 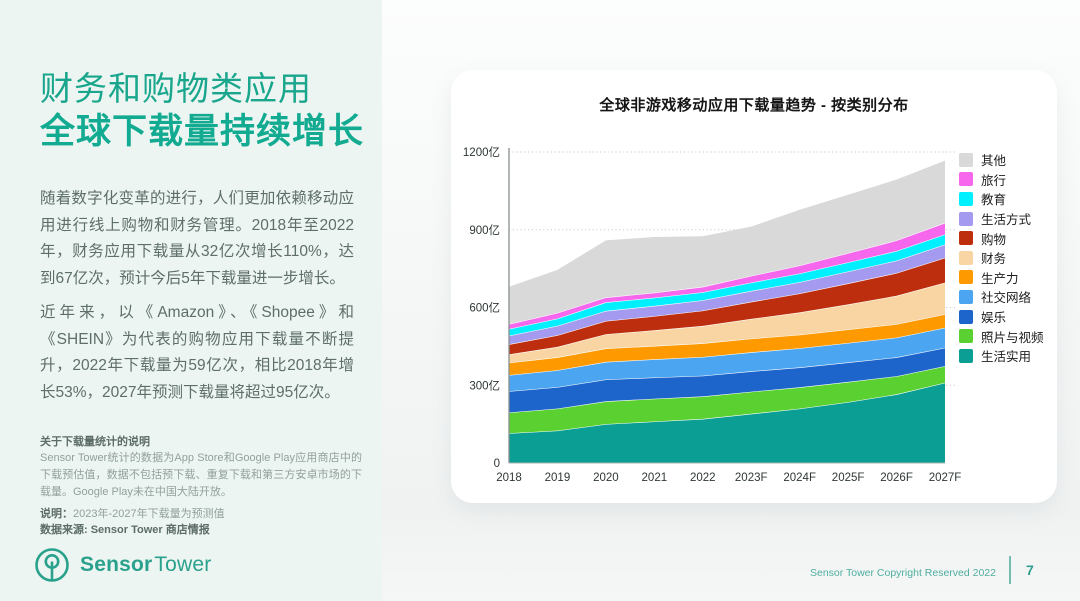 I want to click on x-tick-label-2018: 2018, so click(x=509, y=478).